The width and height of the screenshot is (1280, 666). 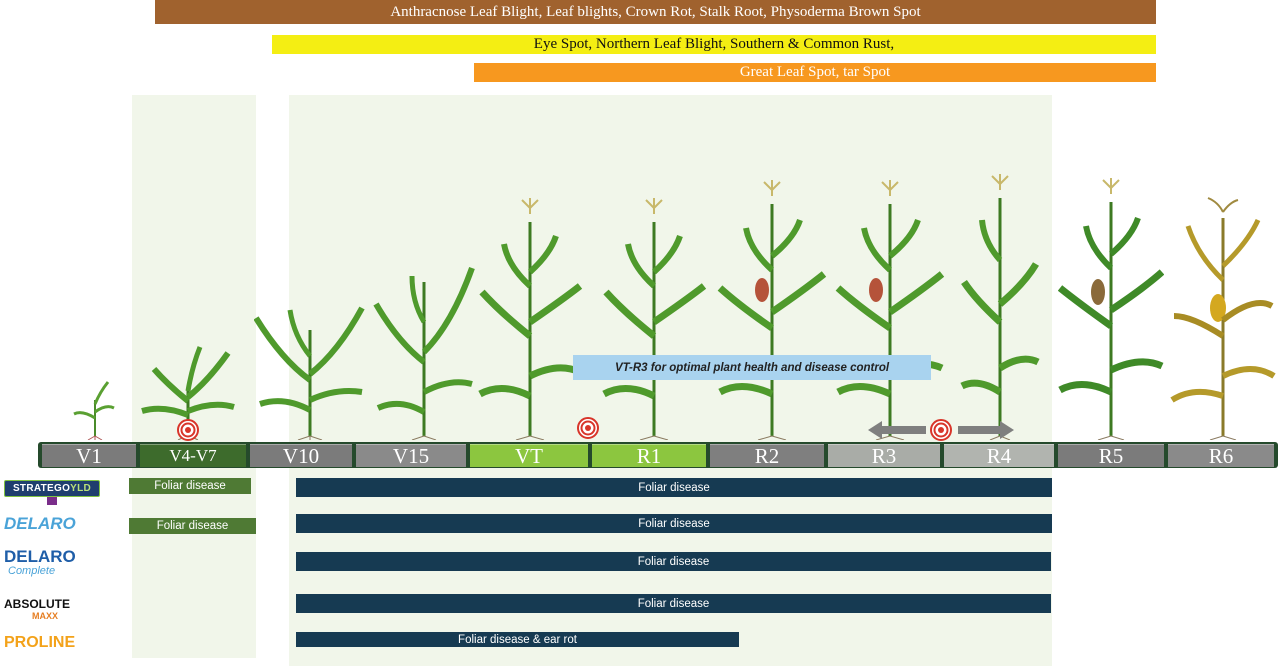 I want to click on stage-v1: V1, so click(x=89, y=455).